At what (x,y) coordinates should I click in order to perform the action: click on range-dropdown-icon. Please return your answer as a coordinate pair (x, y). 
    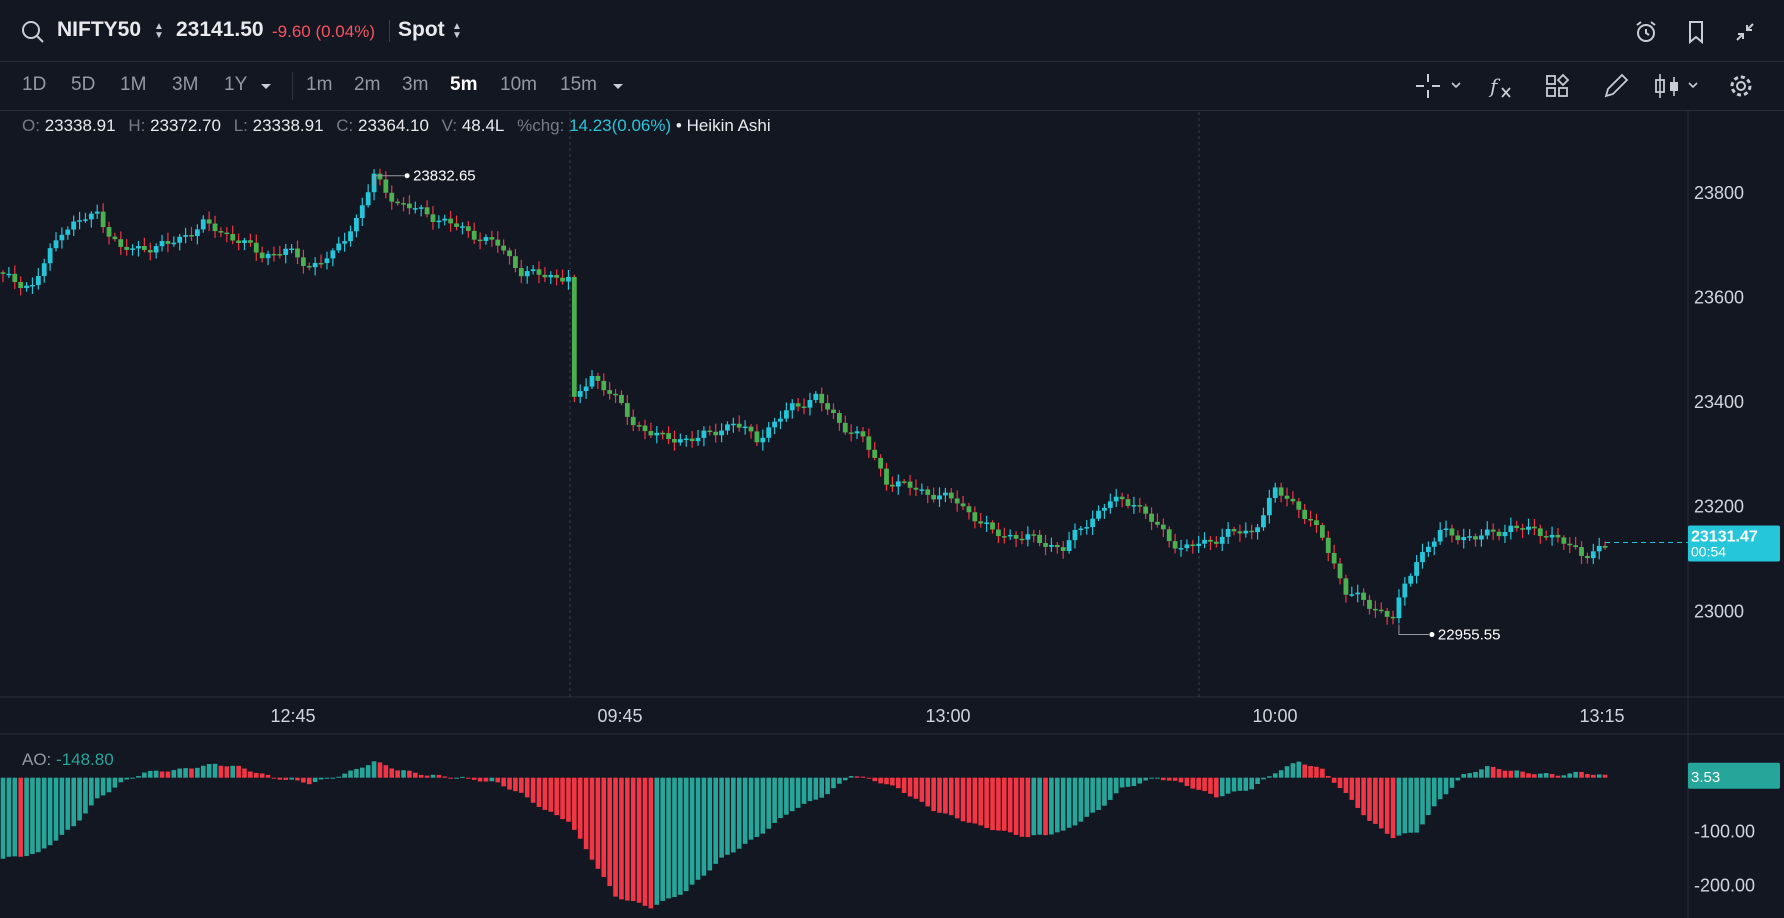
    Looking at the image, I should click on (266, 87).